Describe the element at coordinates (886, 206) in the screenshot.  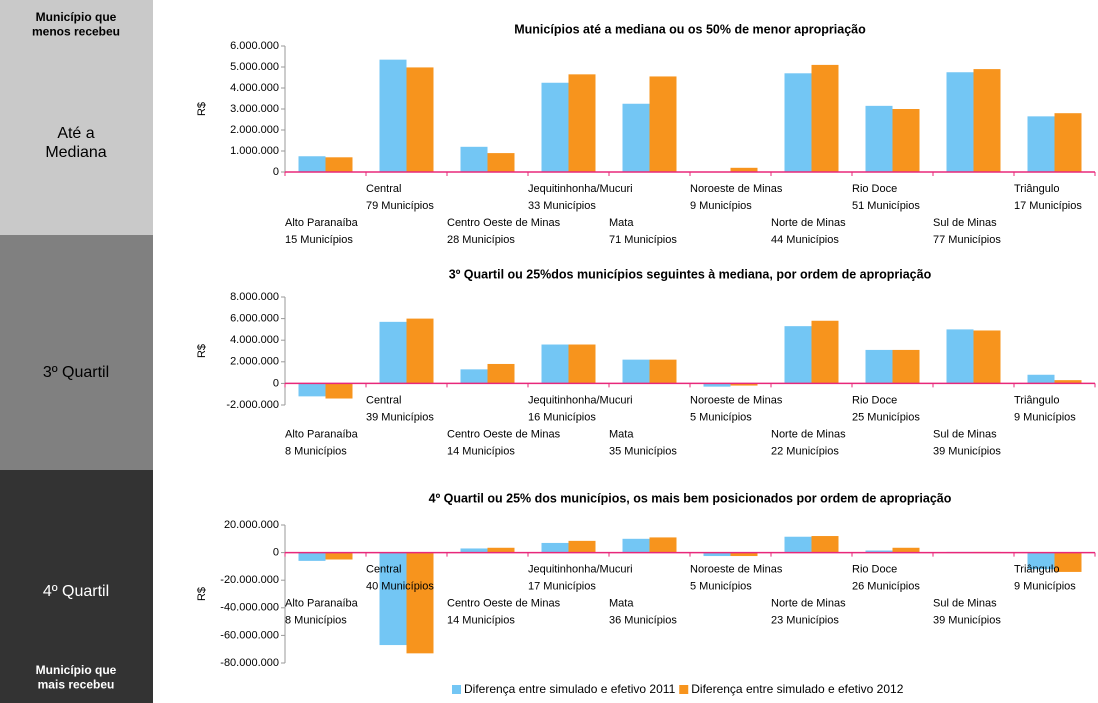
I see `category-count: 51 Municípios` at that location.